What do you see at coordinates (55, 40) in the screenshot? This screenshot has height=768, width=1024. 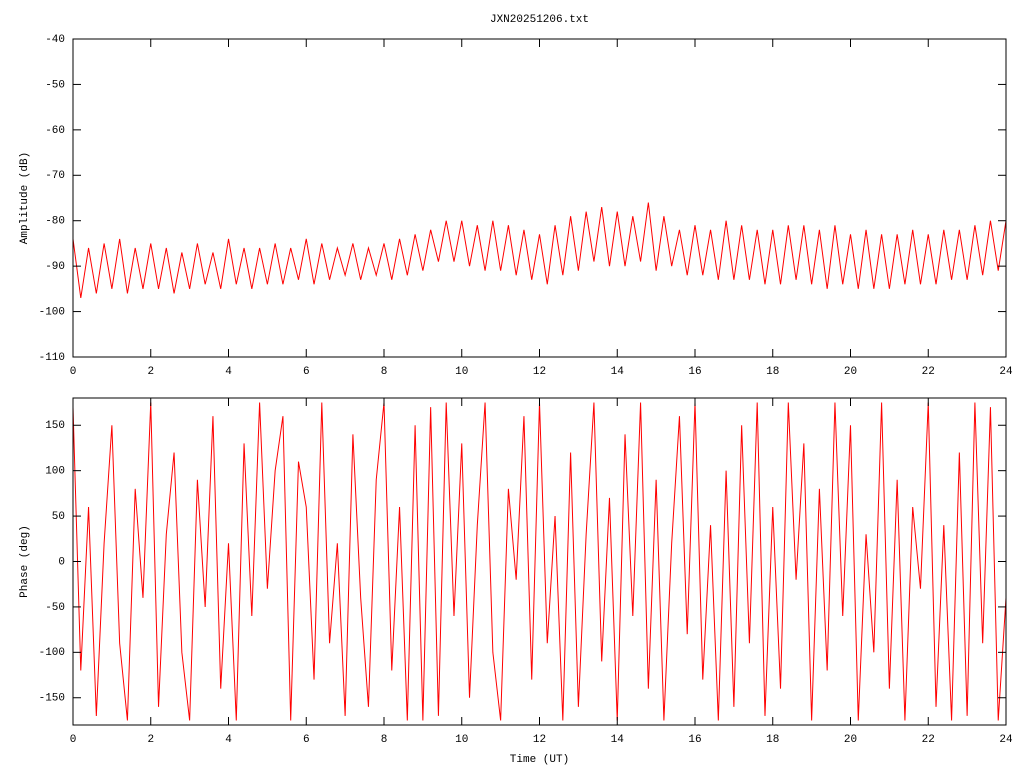 I see `y-tick-label: -40` at bounding box center [55, 40].